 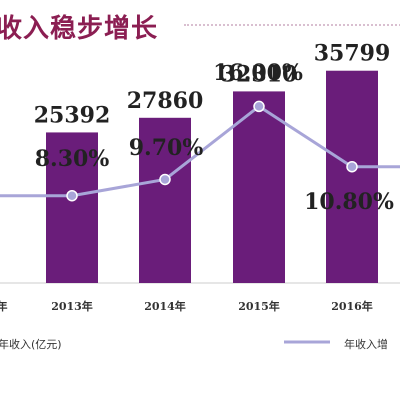 I want to click on growth-rate-data-label: 9.70%, so click(x=166, y=148).